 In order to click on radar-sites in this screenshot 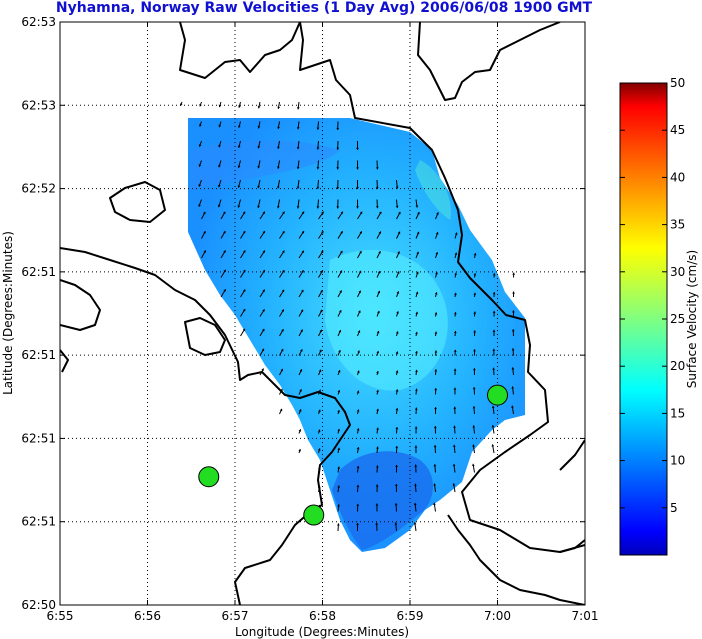, I will do `click(353, 455)`.